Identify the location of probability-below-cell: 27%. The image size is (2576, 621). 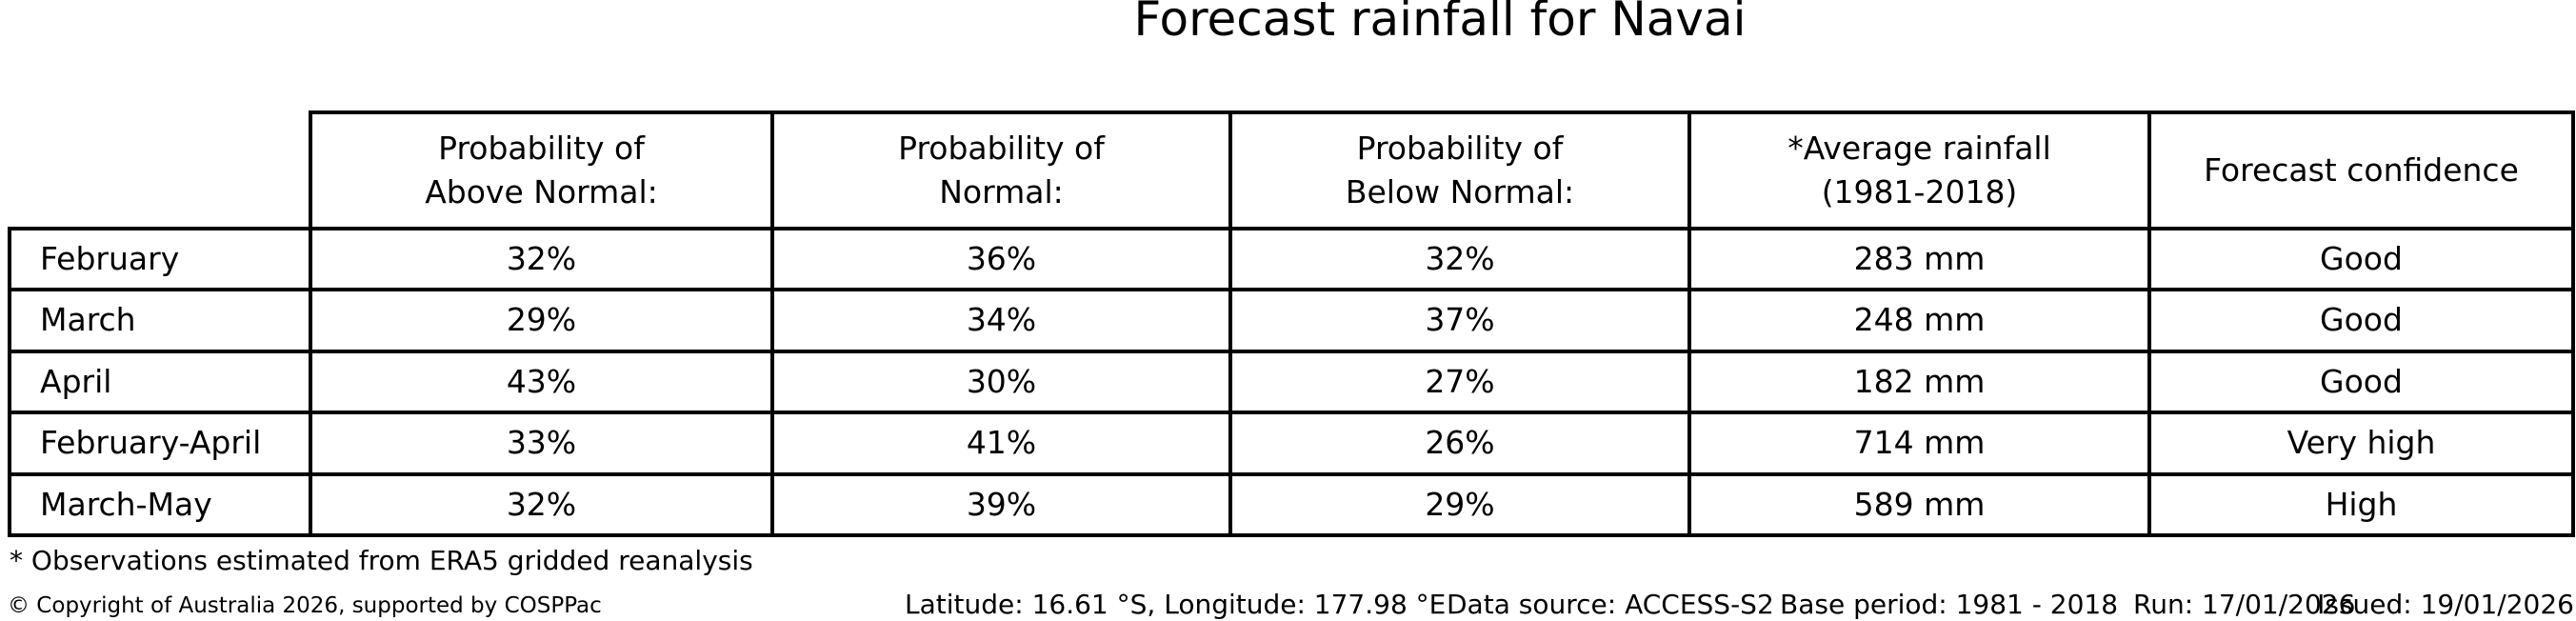
(1459, 382).